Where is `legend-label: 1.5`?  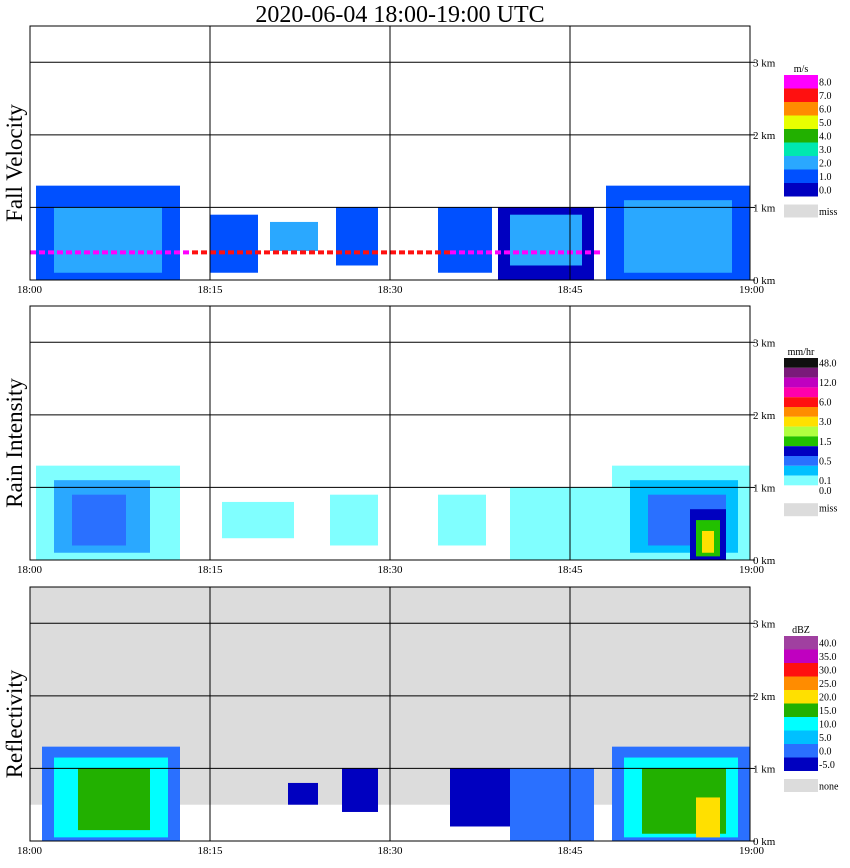 legend-label: 1.5 is located at coordinates (825, 442).